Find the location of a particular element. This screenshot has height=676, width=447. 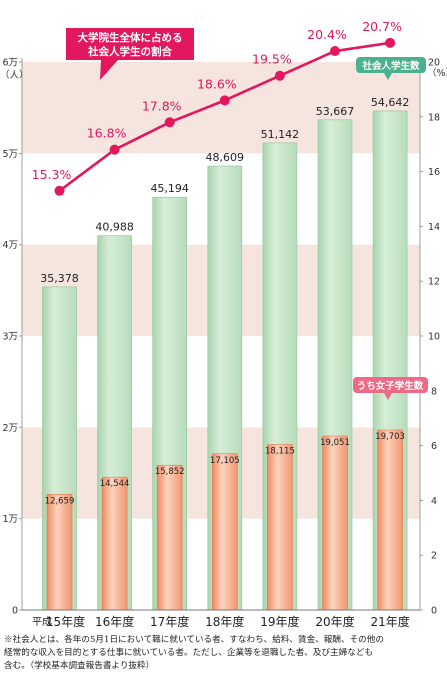

legend-green-tag-pointer is located at coordinates (388, 76).